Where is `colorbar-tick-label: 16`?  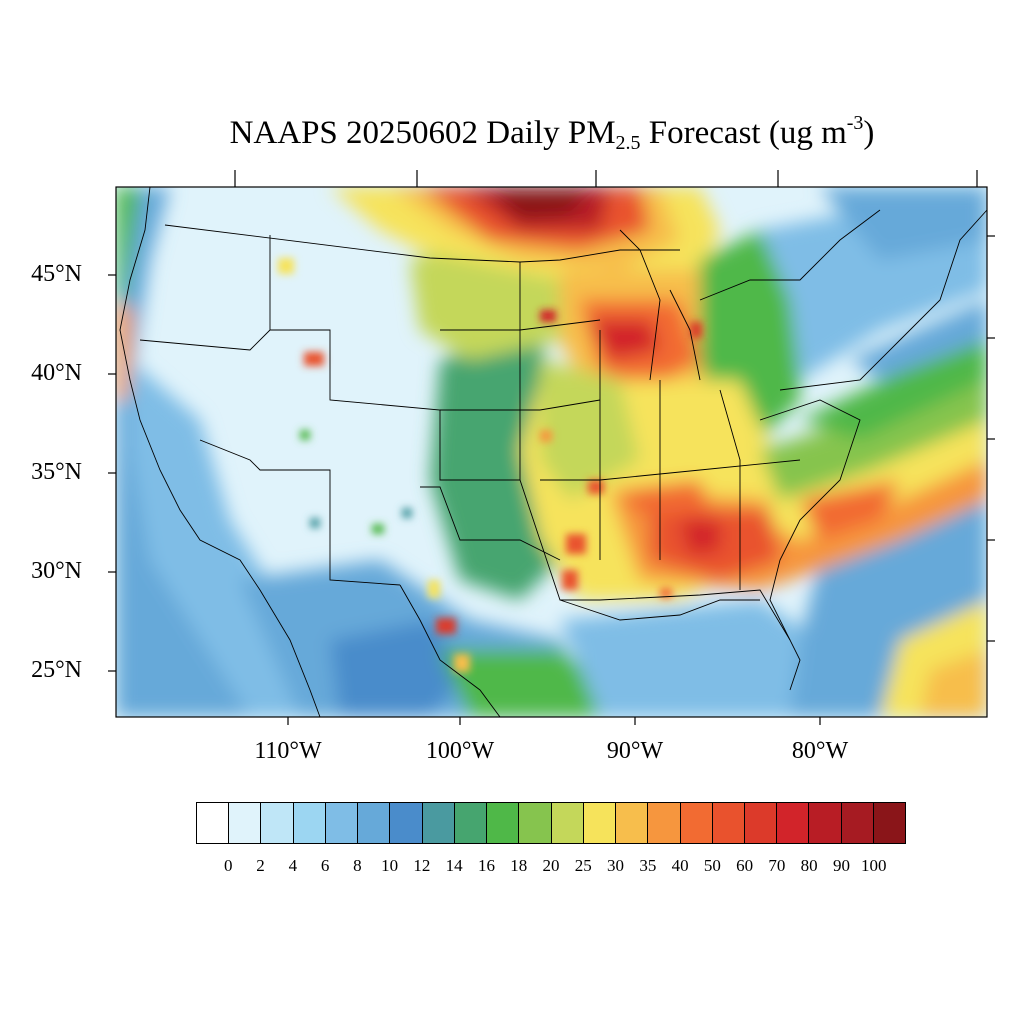 colorbar-tick-label: 16 is located at coordinates (486, 865).